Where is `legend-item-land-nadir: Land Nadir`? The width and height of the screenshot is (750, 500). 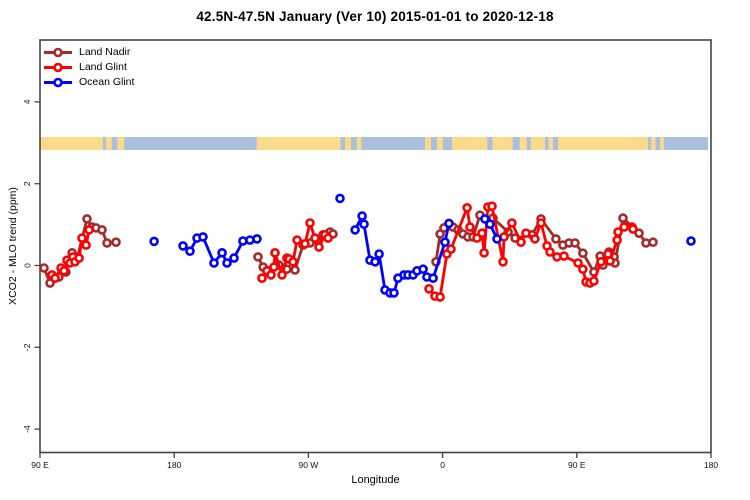
legend-item-land-nadir: Land Nadir is located at coordinates (88, 52).